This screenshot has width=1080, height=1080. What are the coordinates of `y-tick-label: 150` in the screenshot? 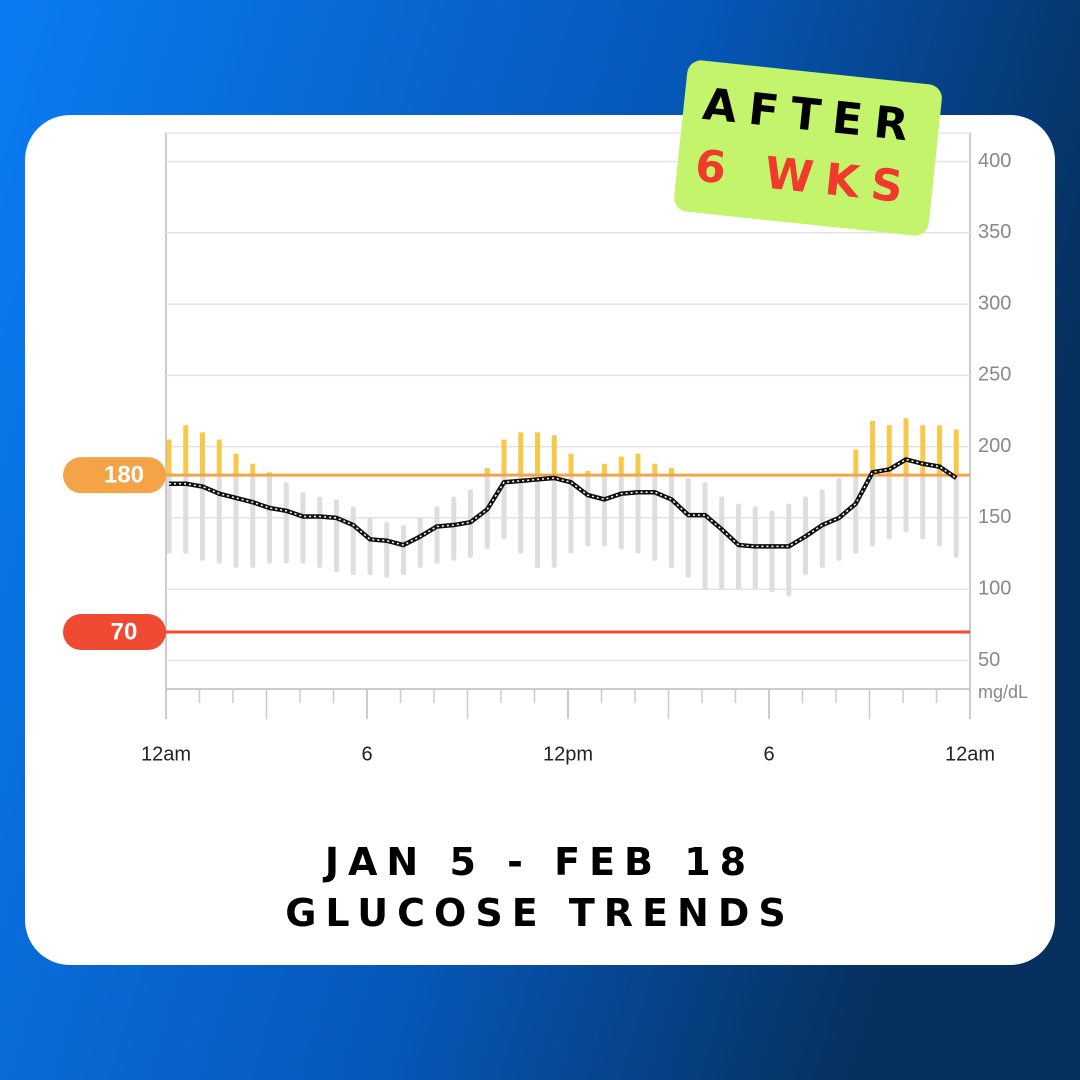 It's located at (994, 517).